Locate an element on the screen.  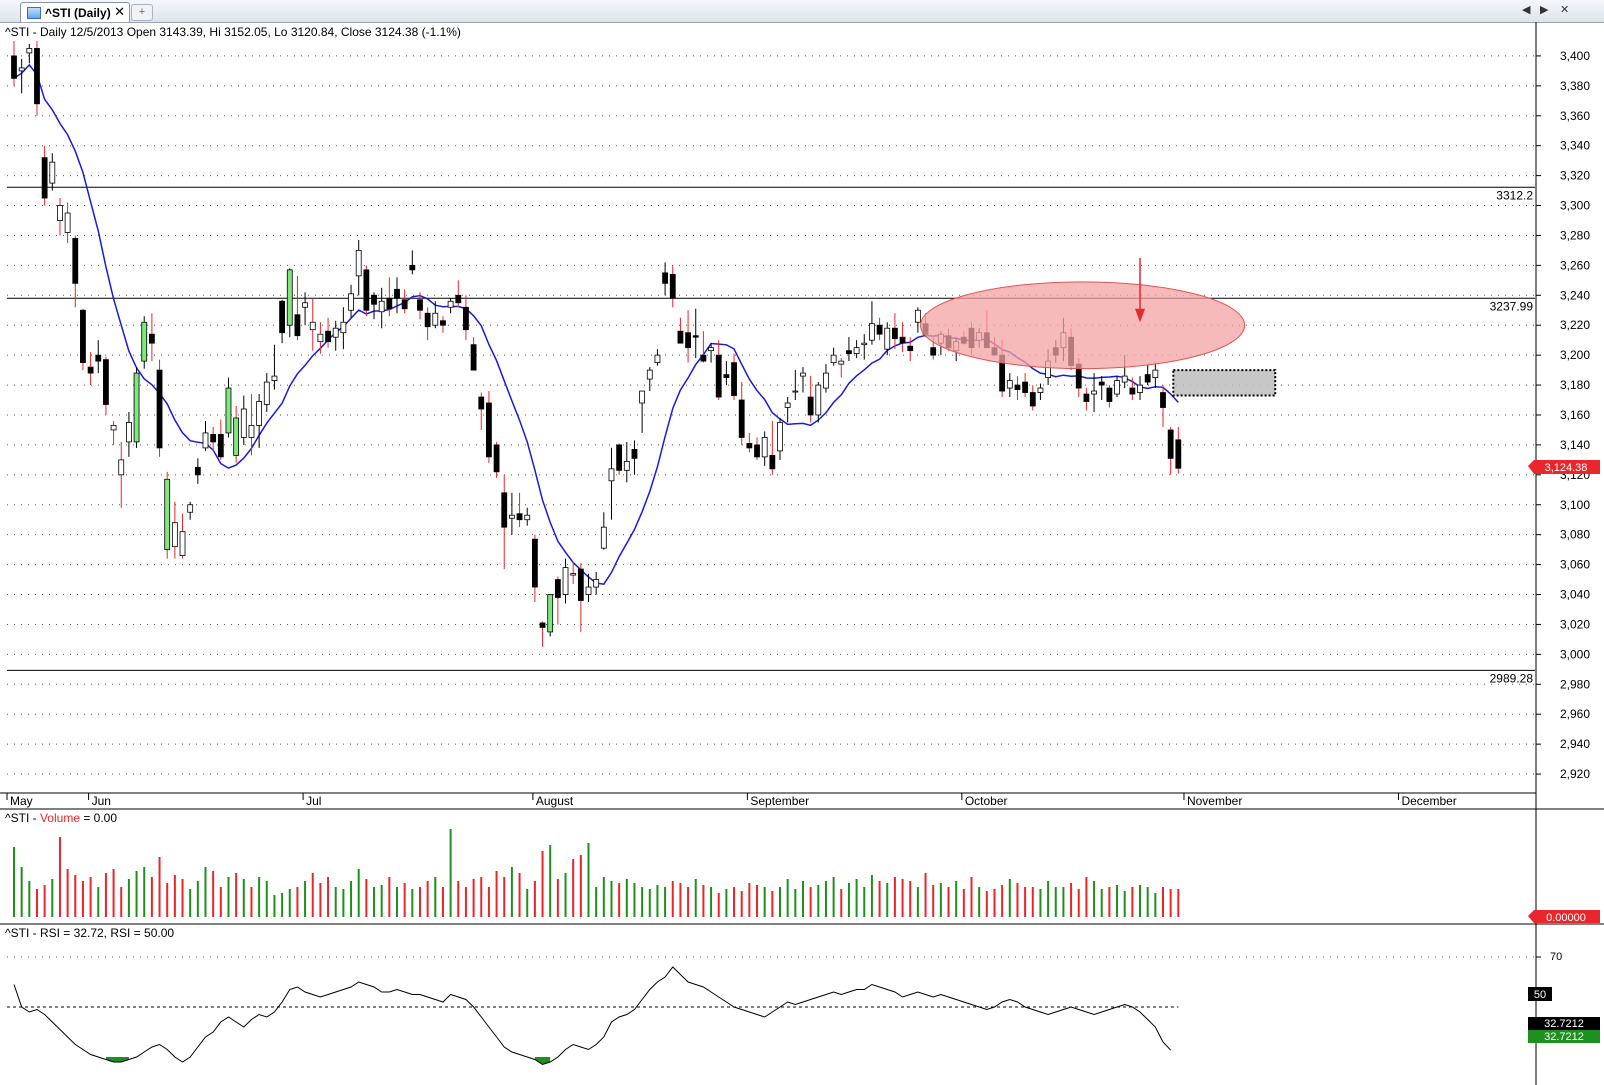
rsi-level-70-label: 70 is located at coordinates (1556, 957).